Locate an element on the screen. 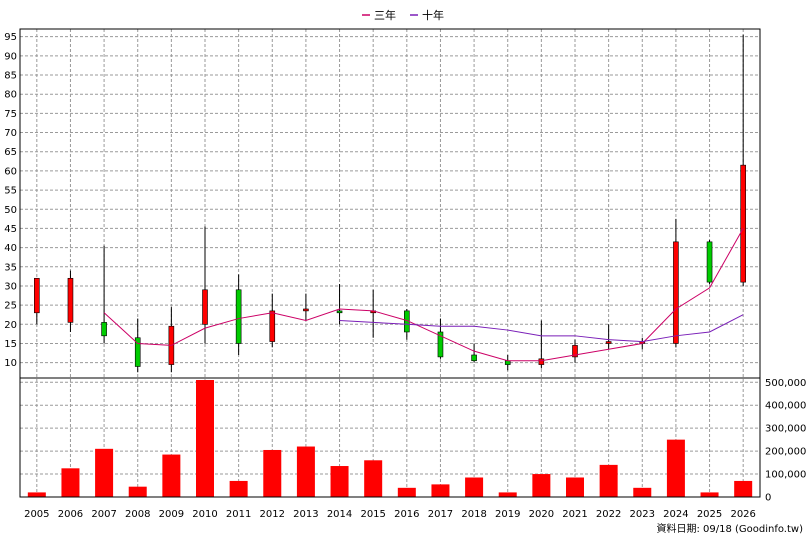 The width and height of the screenshot is (808, 540). price-tick-label: 35 is located at coordinates (10, 267).